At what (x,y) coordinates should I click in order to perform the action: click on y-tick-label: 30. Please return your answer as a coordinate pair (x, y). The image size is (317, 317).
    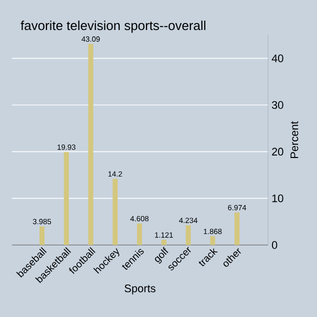
    Looking at the image, I should click on (278, 105).